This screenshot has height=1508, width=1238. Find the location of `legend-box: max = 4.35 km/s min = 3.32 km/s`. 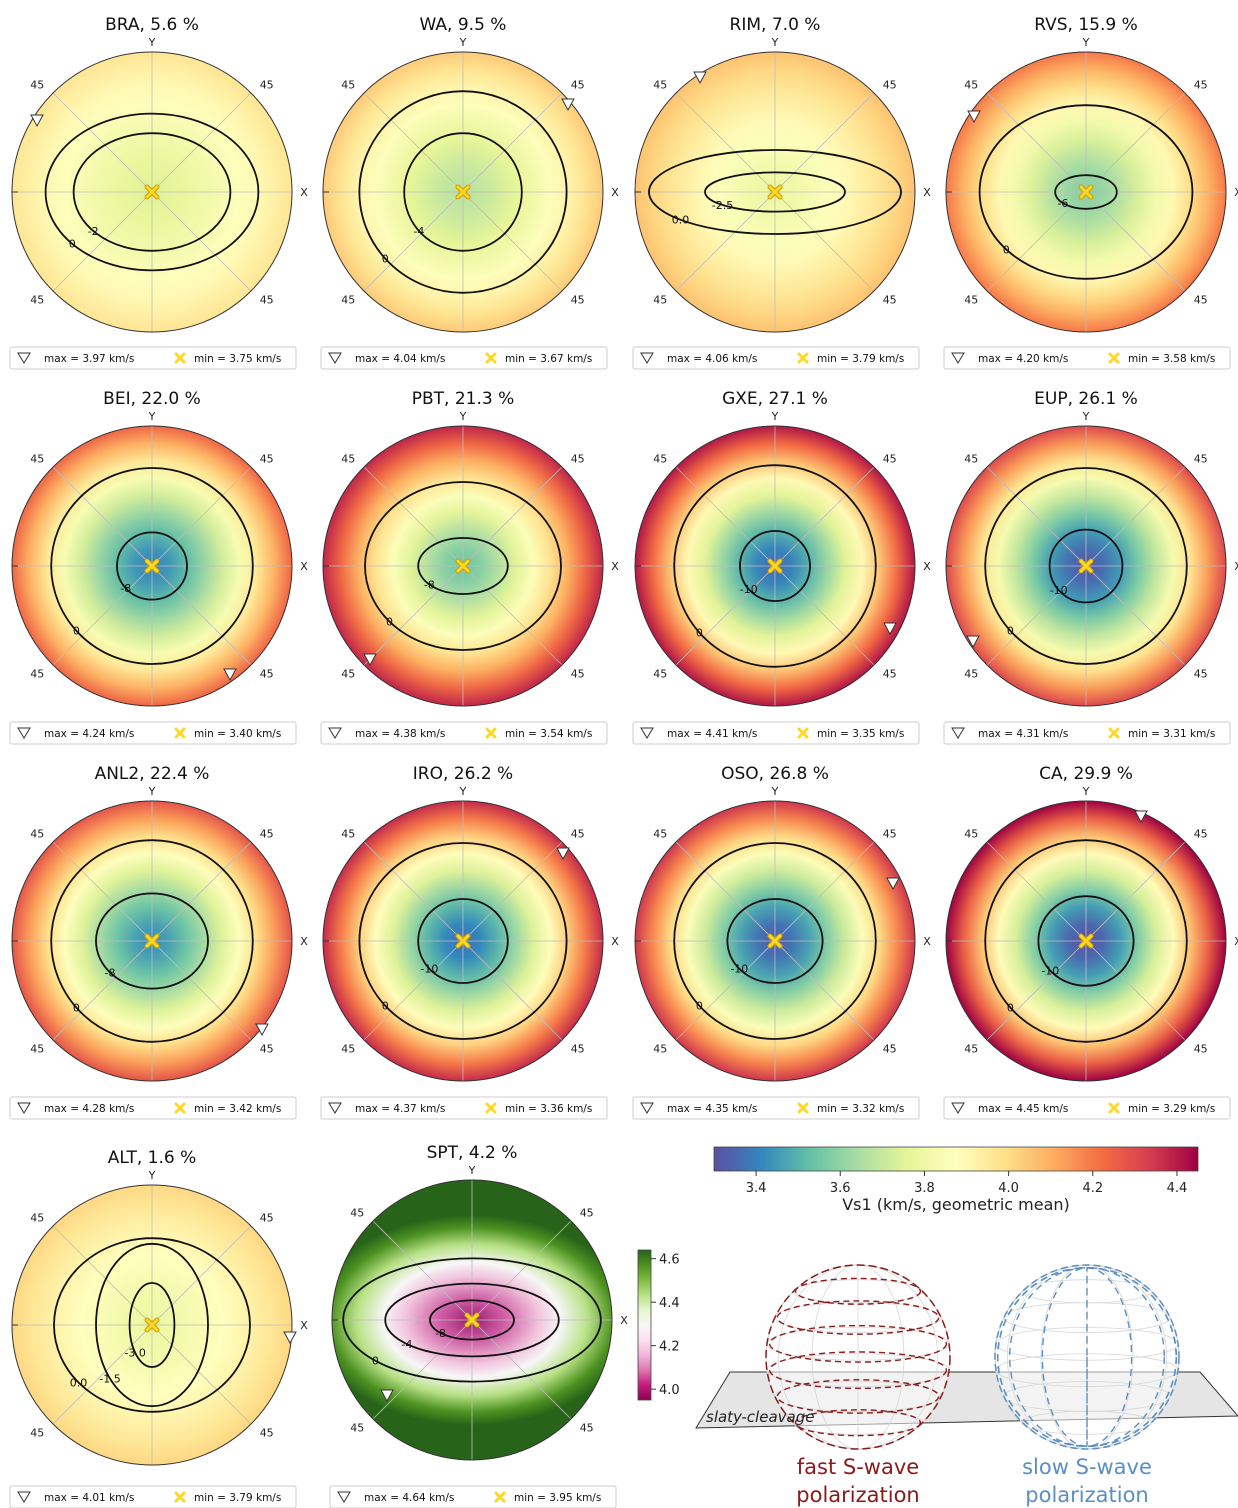

legend-box: max = 4.35 km/s min = 3.32 km/s is located at coordinates (776, 1108).